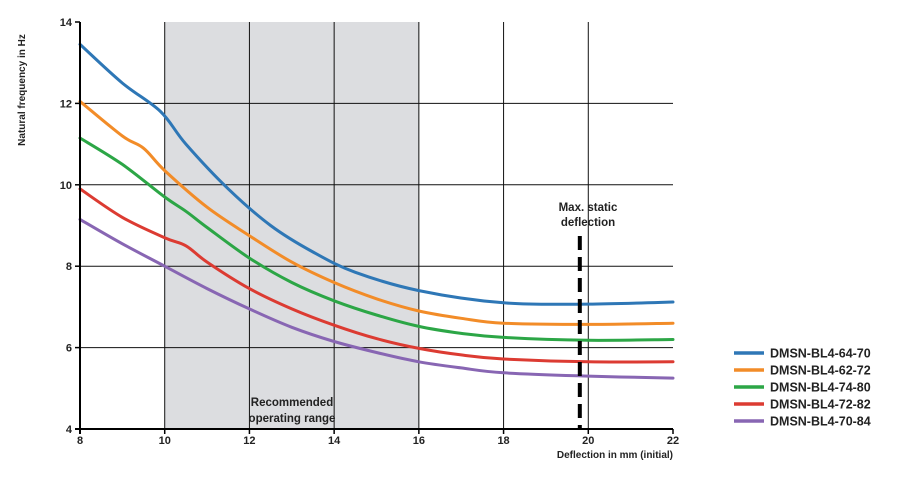 This screenshot has height=478, width=897. Describe the element at coordinates (334, 441) in the screenshot. I see `x-tick-label: 14` at that location.